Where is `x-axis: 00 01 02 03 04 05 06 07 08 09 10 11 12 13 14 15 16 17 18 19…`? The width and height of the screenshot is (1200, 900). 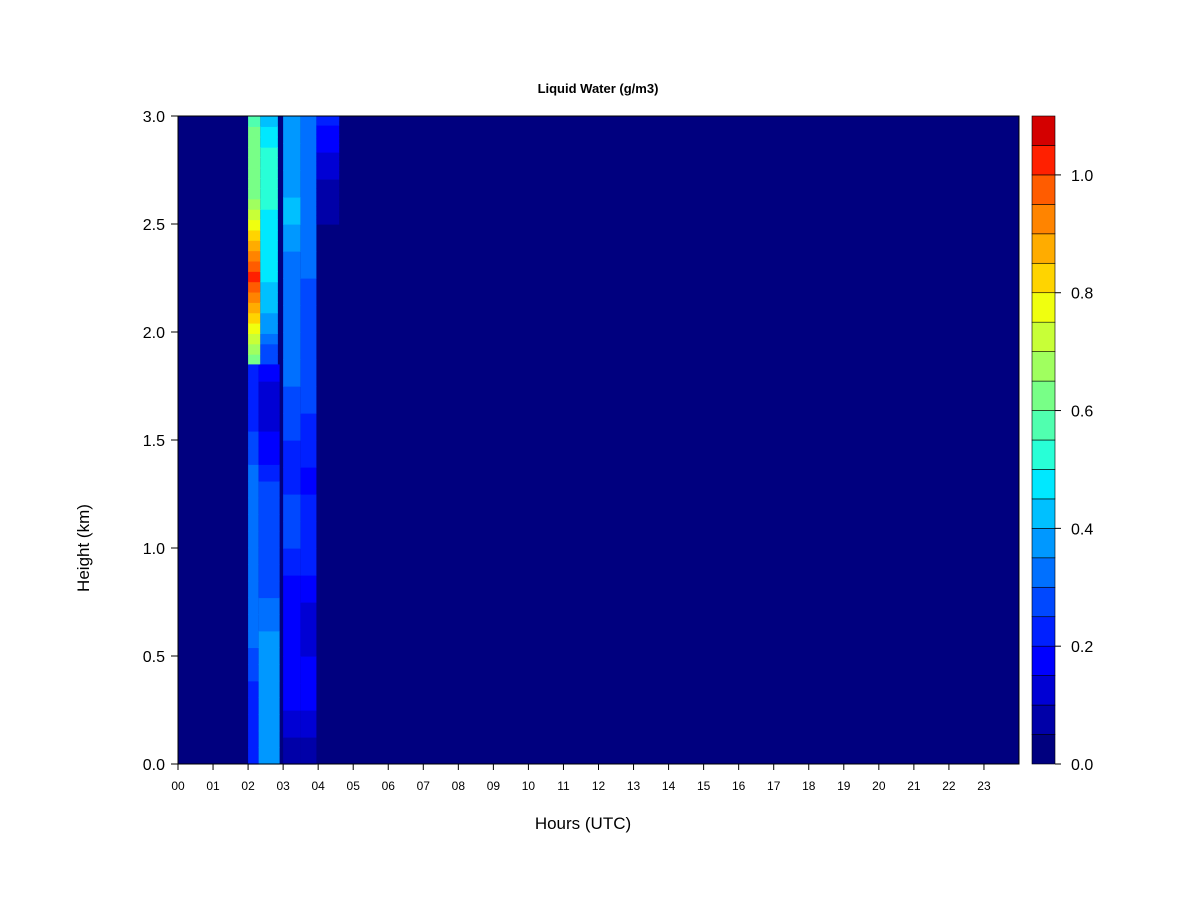 x-axis: 00 01 02 03 04 05 06 07 08 09 10 11 12 13 14 15 16 17 18 19… is located at coordinates (581, 778).